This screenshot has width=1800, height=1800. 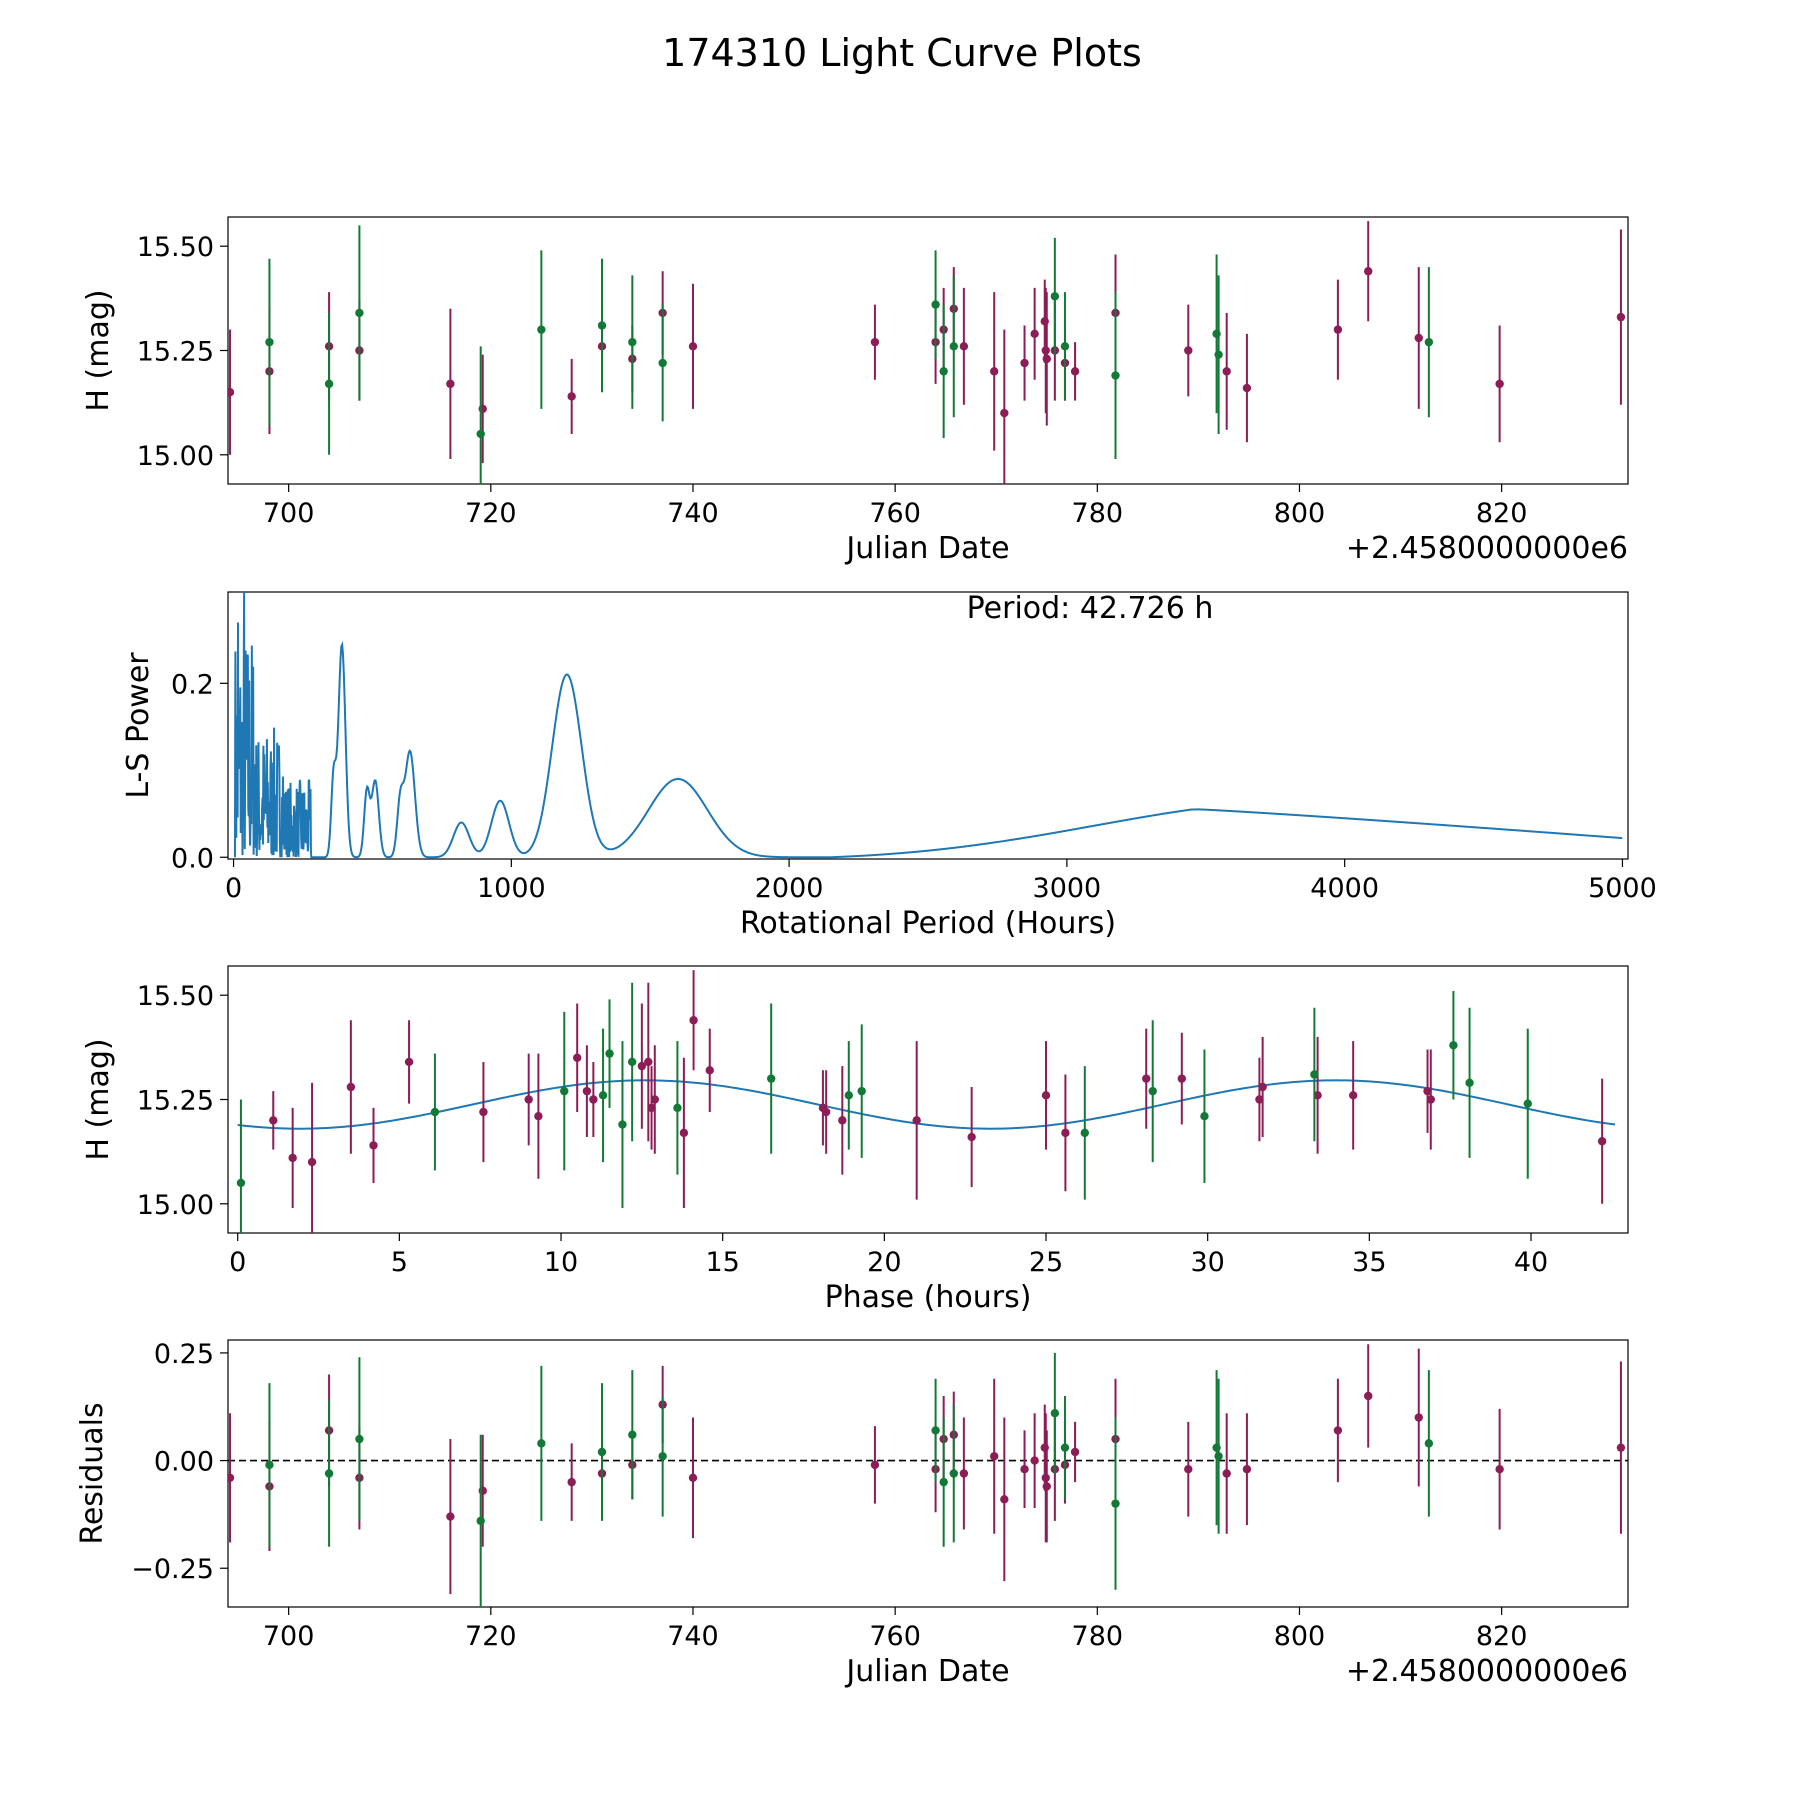 I want to click on x-tick-label: 4000, so click(x=1344, y=888).